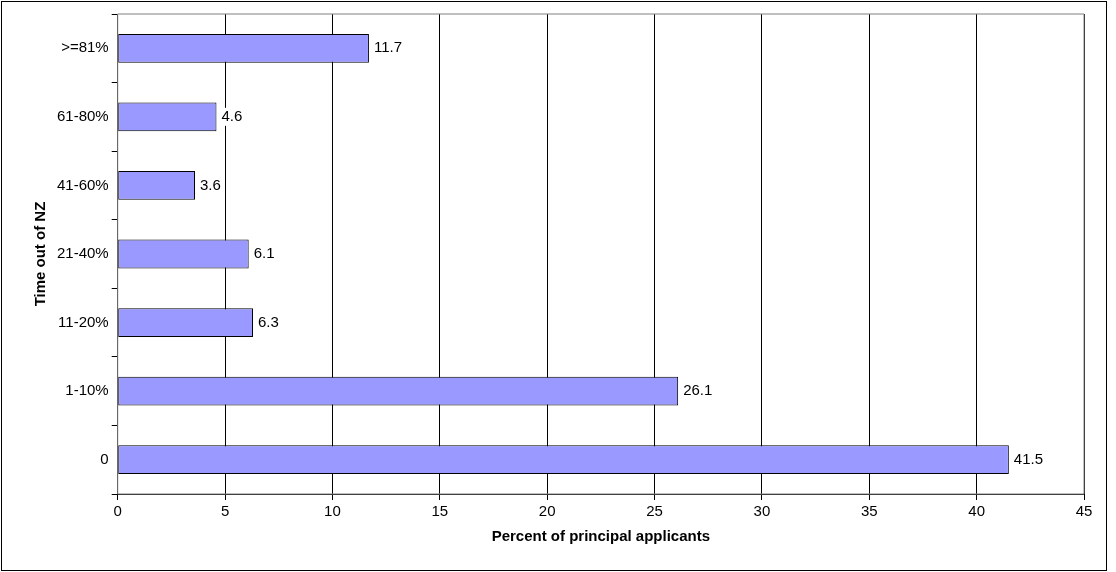 This screenshot has width=1116, height=572. Describe the element at coordinates (87, 390) in the screenshot. I see `y-tick-label: 1-10%` at that location.